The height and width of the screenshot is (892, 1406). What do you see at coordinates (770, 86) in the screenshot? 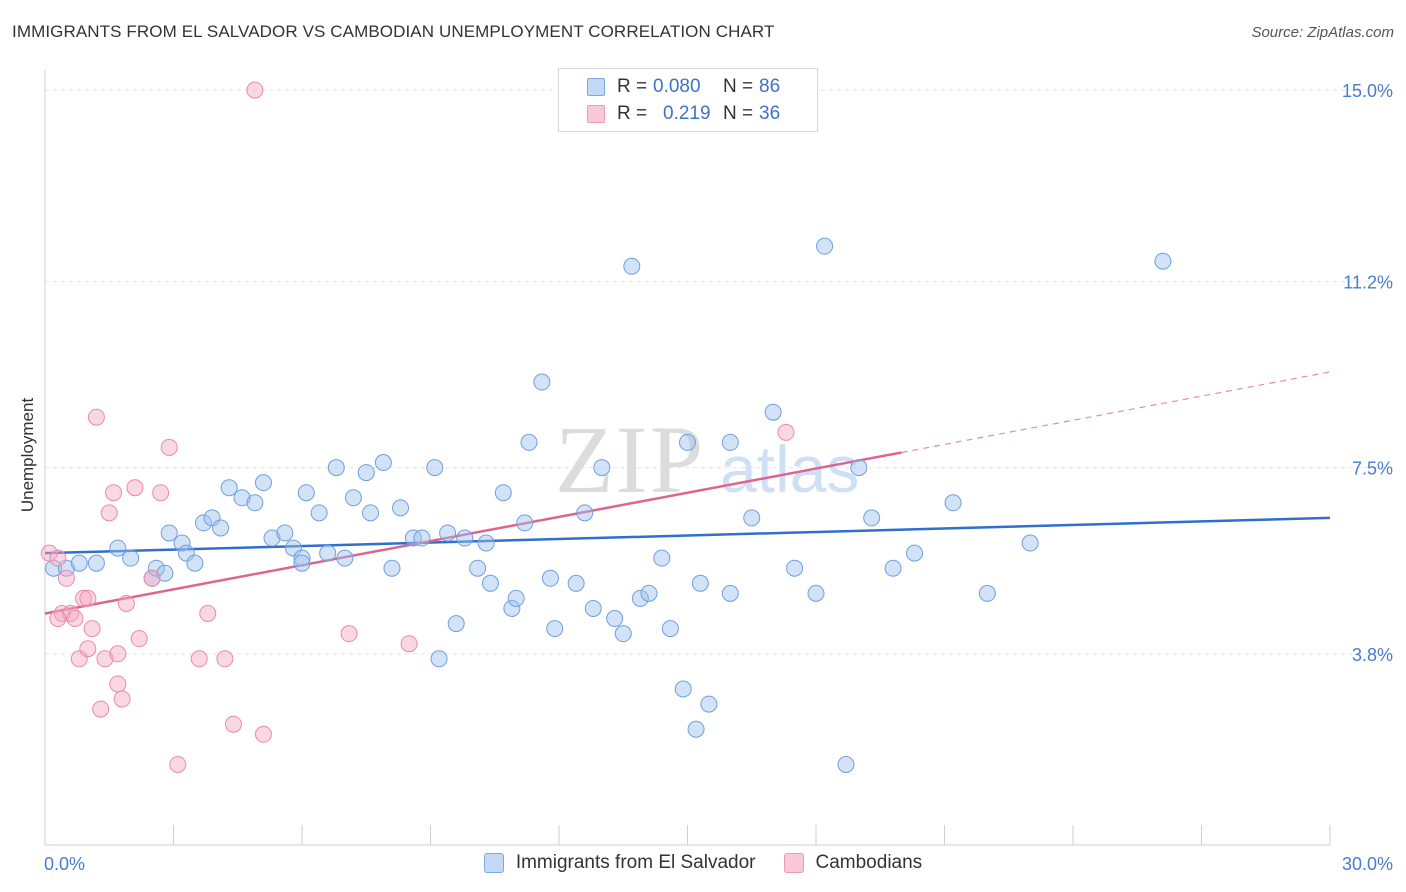
I see `n-value: 86` at bounding box center [770, 86].